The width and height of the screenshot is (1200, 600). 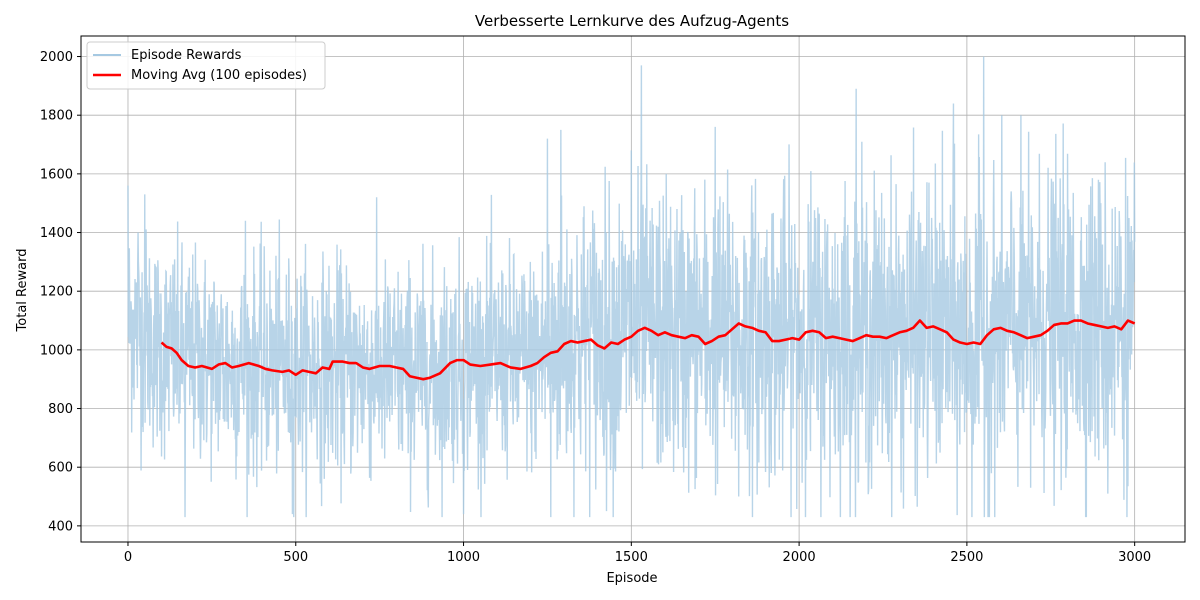 What do you see at coordinates (295, 557) in the screenshot?
I see `x-tick-label: 500` at bounding box center [295, 557].